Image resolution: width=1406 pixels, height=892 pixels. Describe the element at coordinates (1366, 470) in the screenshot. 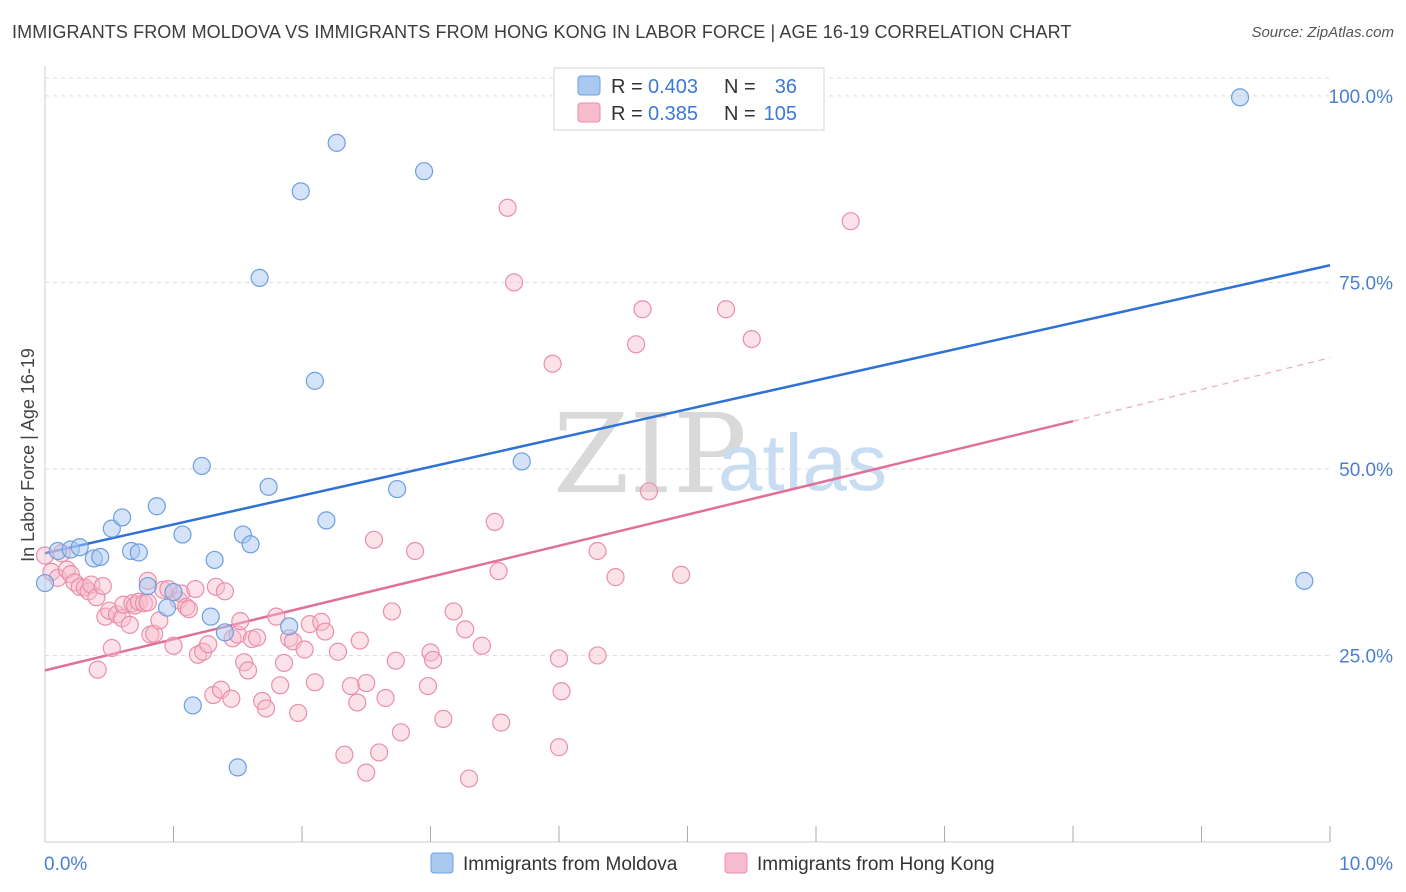

I see `y-tick-label-1: 50.0%` at that location.